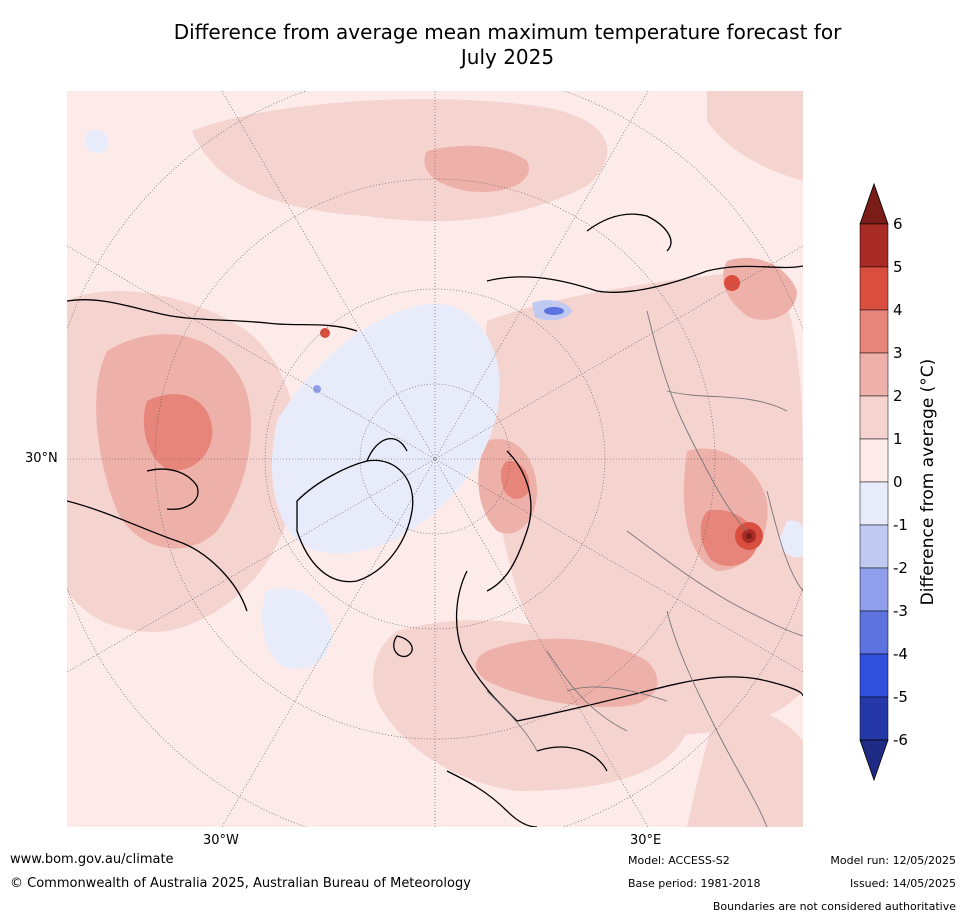 The width and height of the screenshot is (965, 919). I want to click on colorbar-tick-label: -3, so click(900, 611).